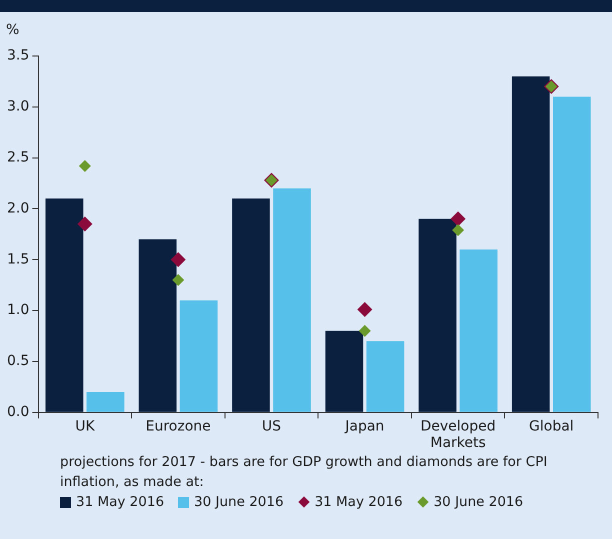 The width and height of the screenshot is (612, 539). Describe the element at coordinates (18, 56) in the screenshot. I see `y-tick-label: 3.5` at that location.